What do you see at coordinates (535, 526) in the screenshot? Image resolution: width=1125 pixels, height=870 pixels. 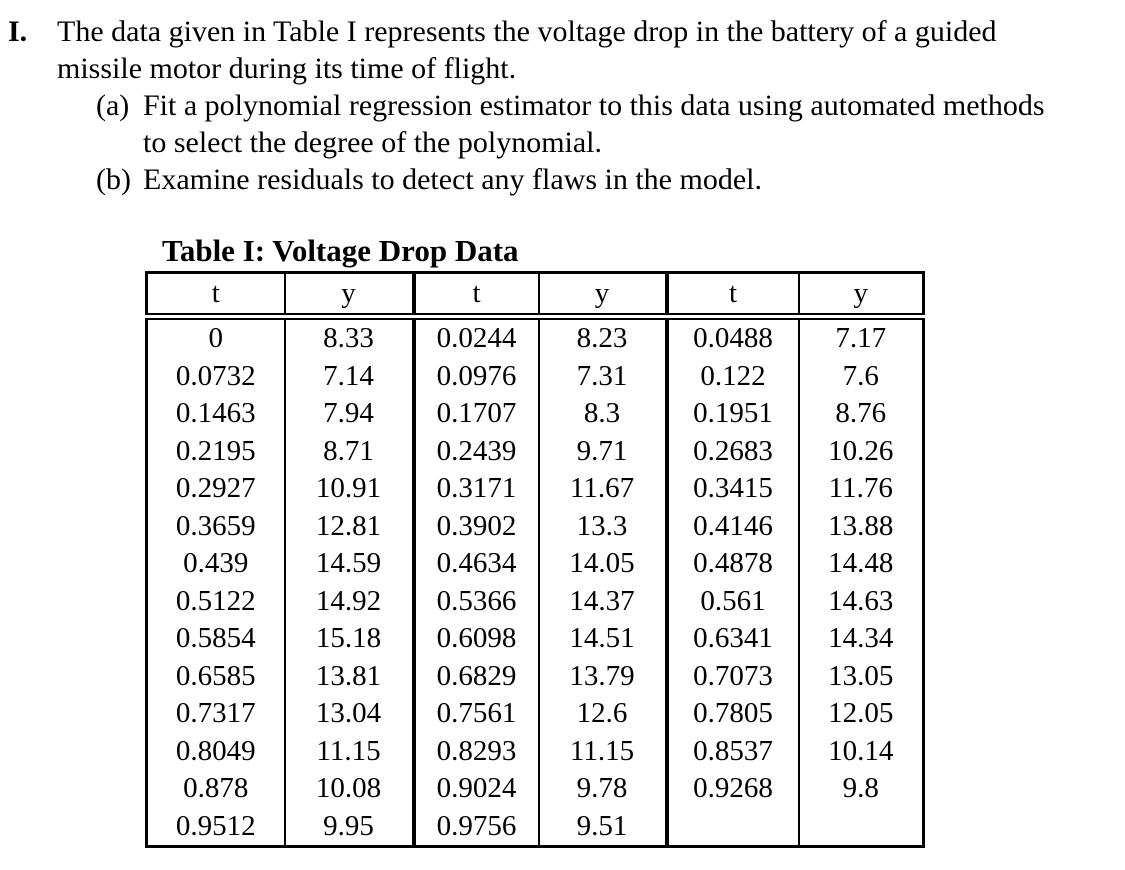 I see `table-row: 0.3659 12.81 0.3902 13.3 0.4146 13.88` at bounding box center [535, 526].